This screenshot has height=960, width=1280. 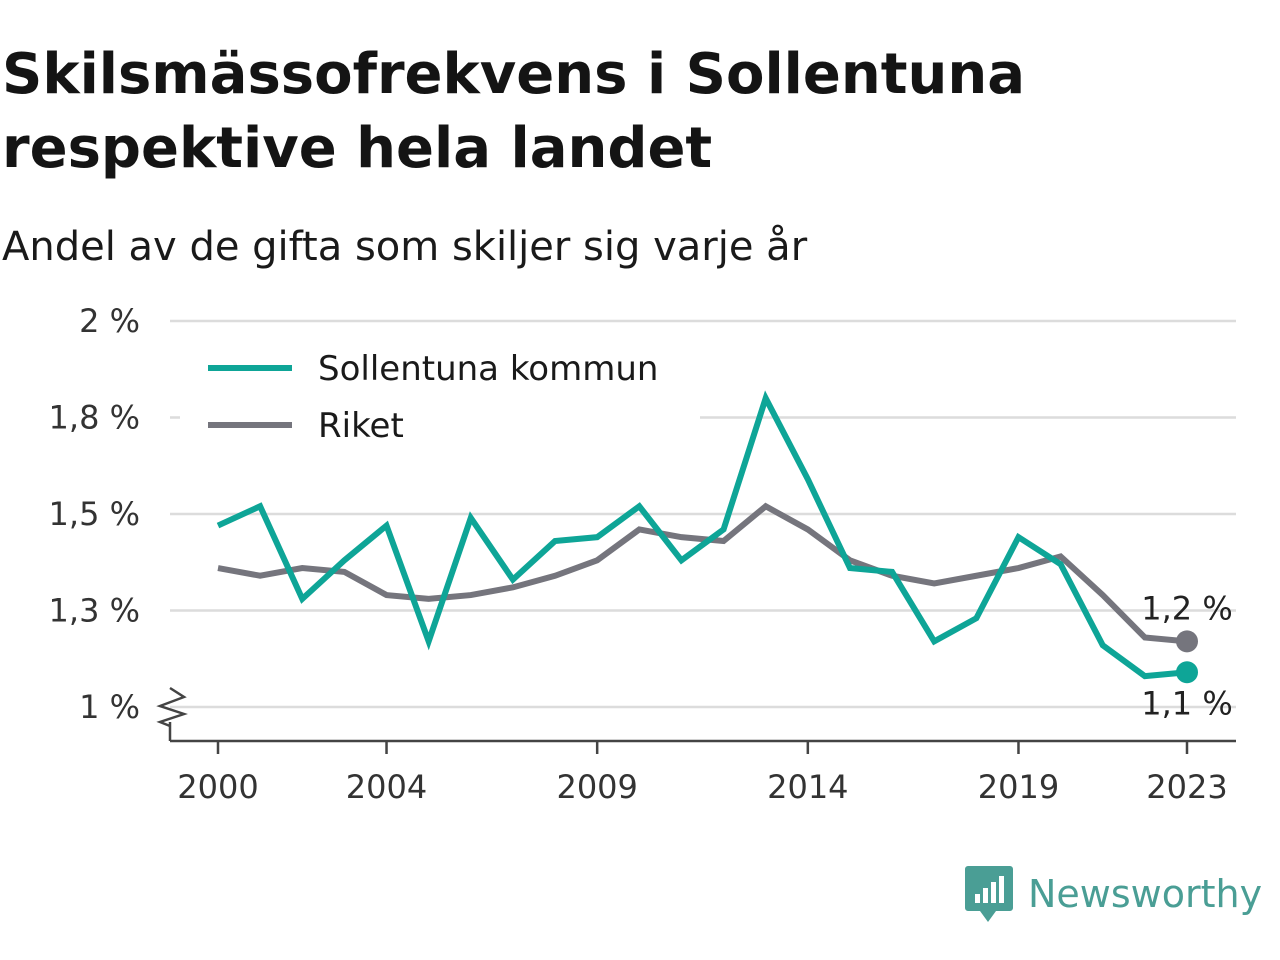 What do you see at coordinates (702, 573) in the screenshot?
I see `series-line-riket` at bounding box center [702, 573].